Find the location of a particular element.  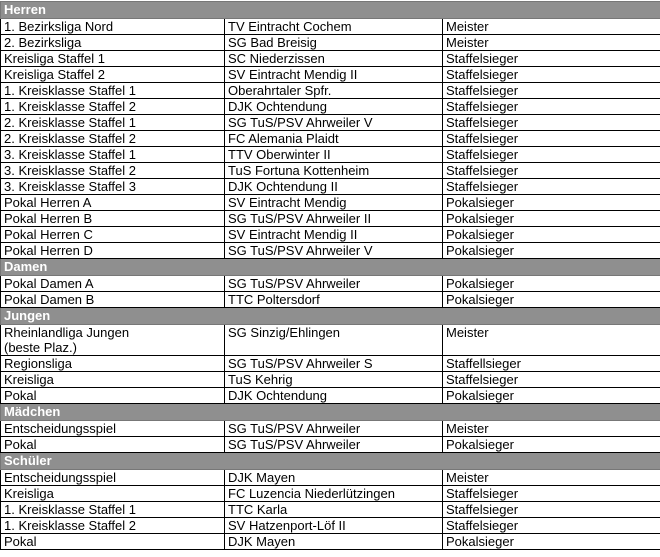

league-cell: 2. Bezirksliga is located at coordinates (113, 43).